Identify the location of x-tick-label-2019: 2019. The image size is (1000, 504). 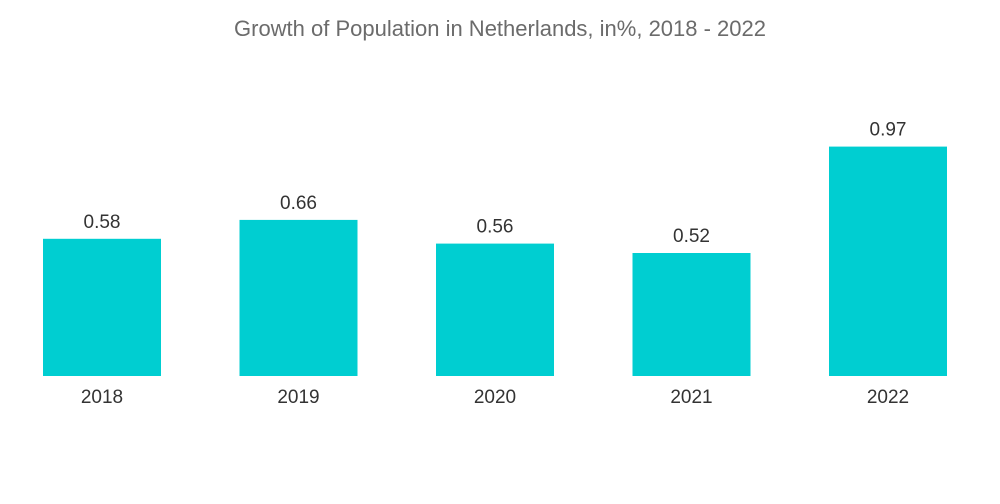
(298, 397).